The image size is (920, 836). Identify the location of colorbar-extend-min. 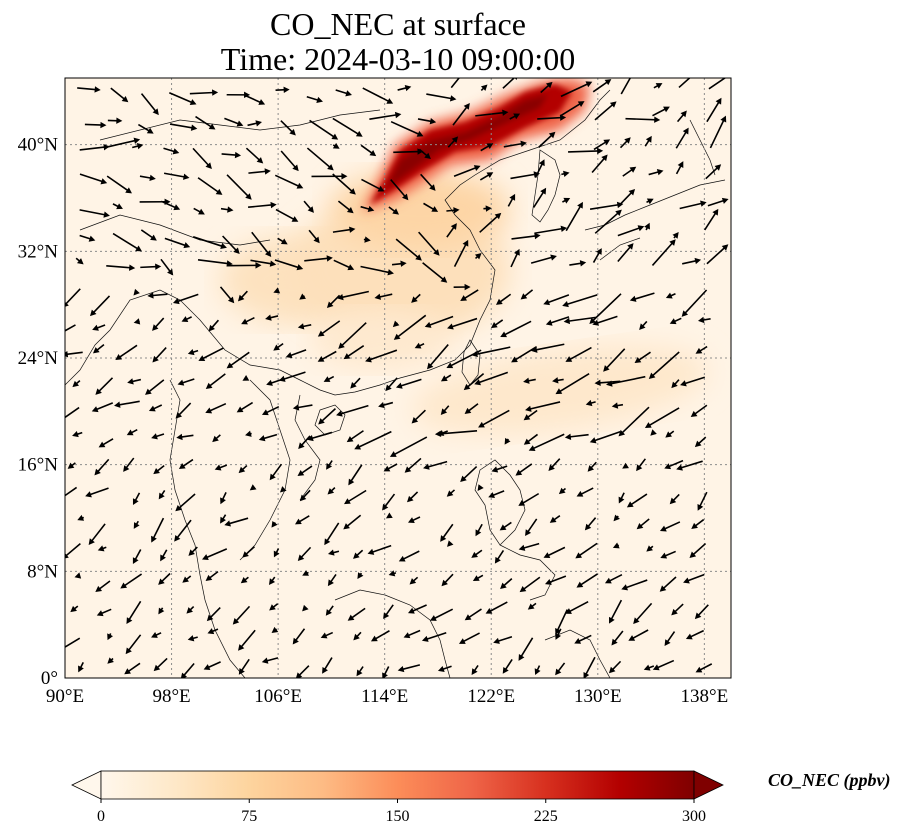
(86, 785).